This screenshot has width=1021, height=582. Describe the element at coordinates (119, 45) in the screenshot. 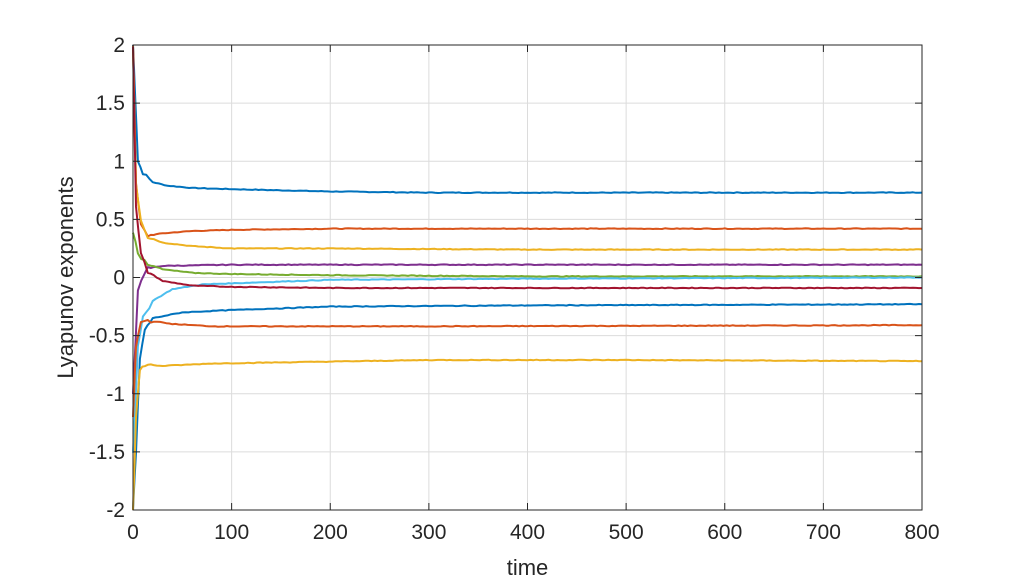

I see `y-tick-label: 2` at that location.